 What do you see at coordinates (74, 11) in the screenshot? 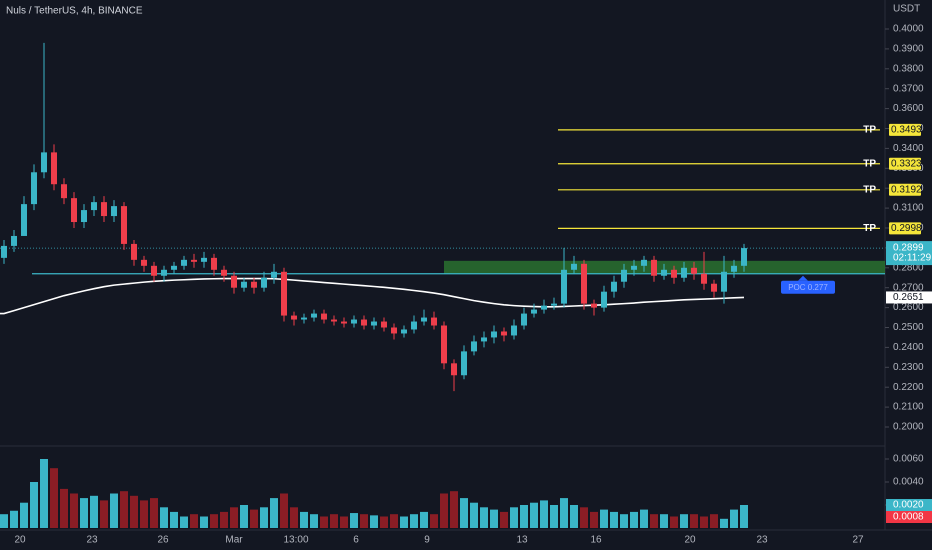
I see `chart-title: Nuls / TetherUS, 4h, BINANCE` at bounding box center [74, 11].